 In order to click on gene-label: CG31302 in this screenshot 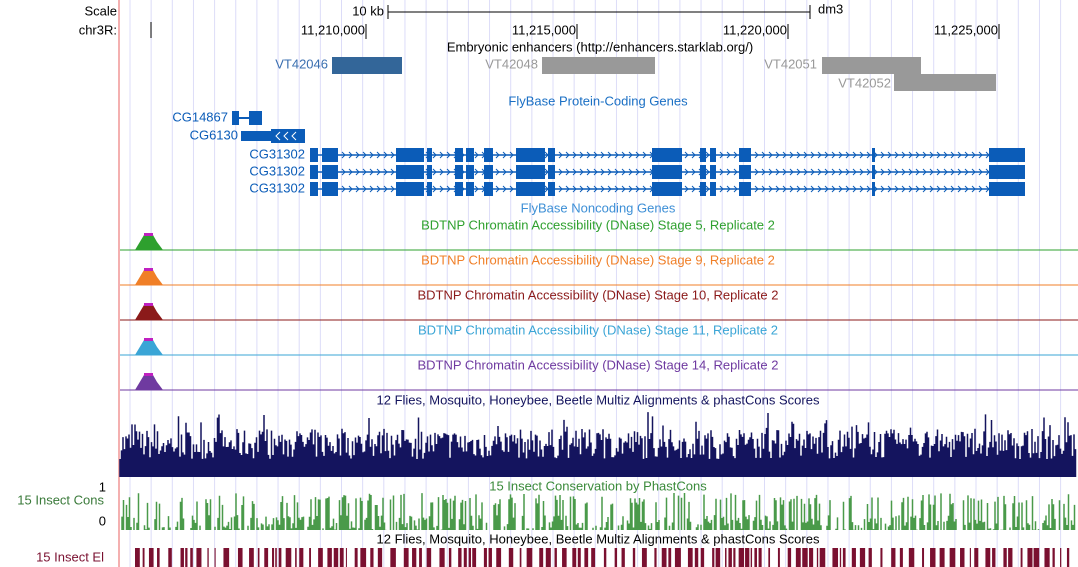, I will do `click(277, 170)`.